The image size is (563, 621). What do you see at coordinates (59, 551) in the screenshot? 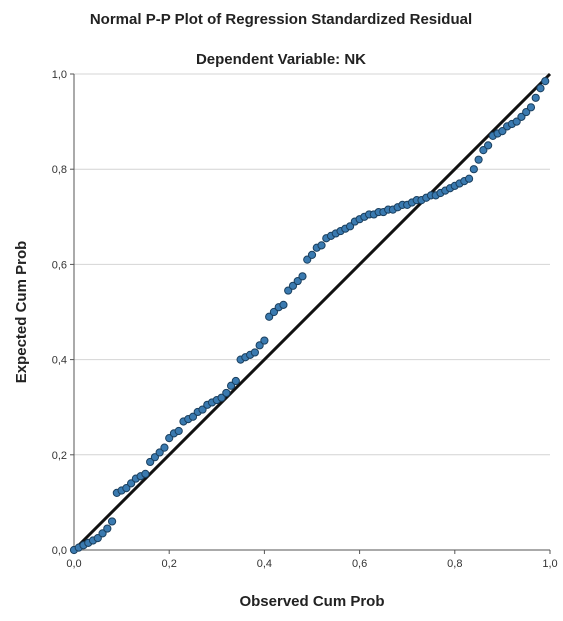
I see `y-tick-label: 0,0` at bounding box center [59, 551].